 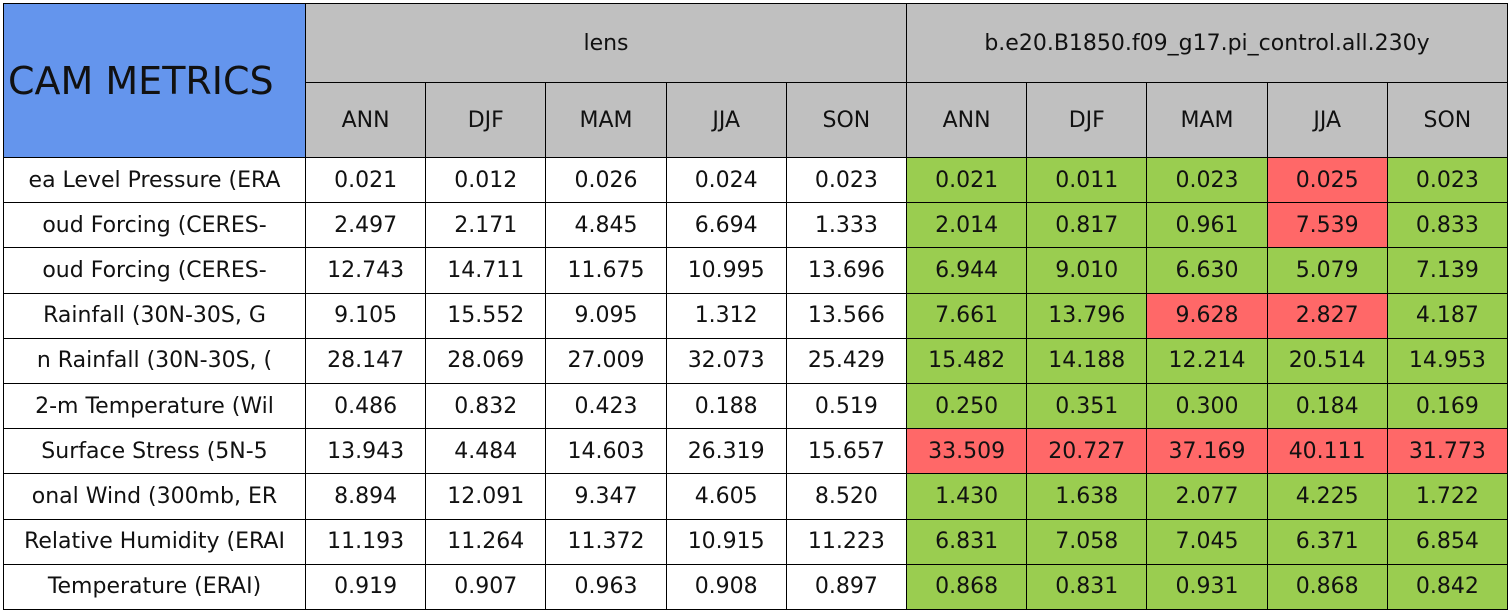 What do you see at coordinates (606, 315) in the screenshot?
I see `value-cell: 9.095` at bounding box center [606, 315].